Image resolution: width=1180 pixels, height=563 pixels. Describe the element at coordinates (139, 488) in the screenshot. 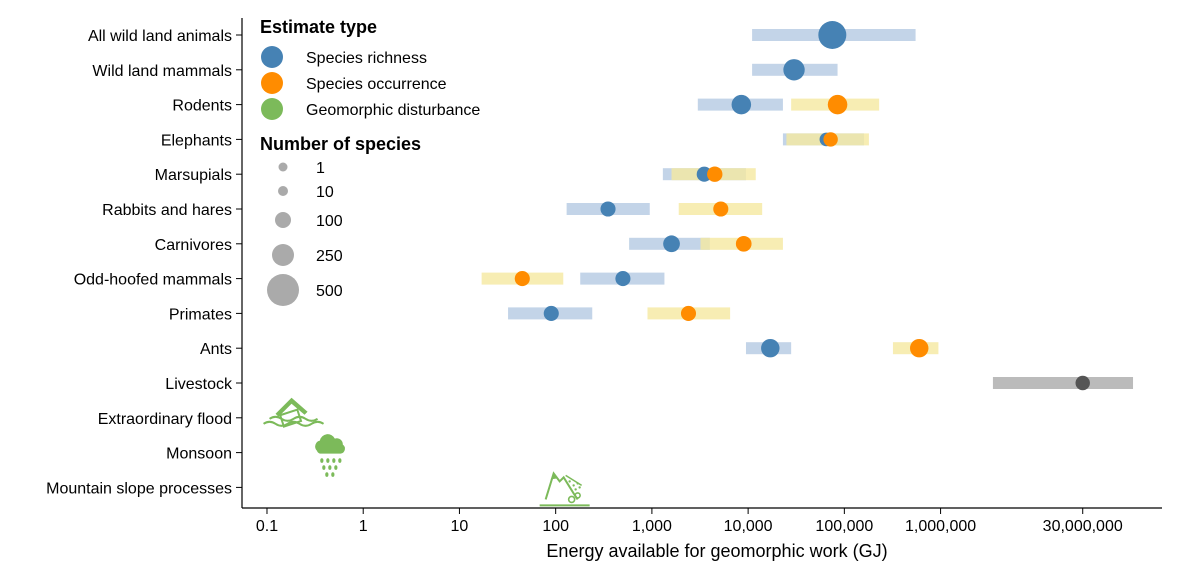

I see `y-tick-label: Mountain slope processes` at that location.